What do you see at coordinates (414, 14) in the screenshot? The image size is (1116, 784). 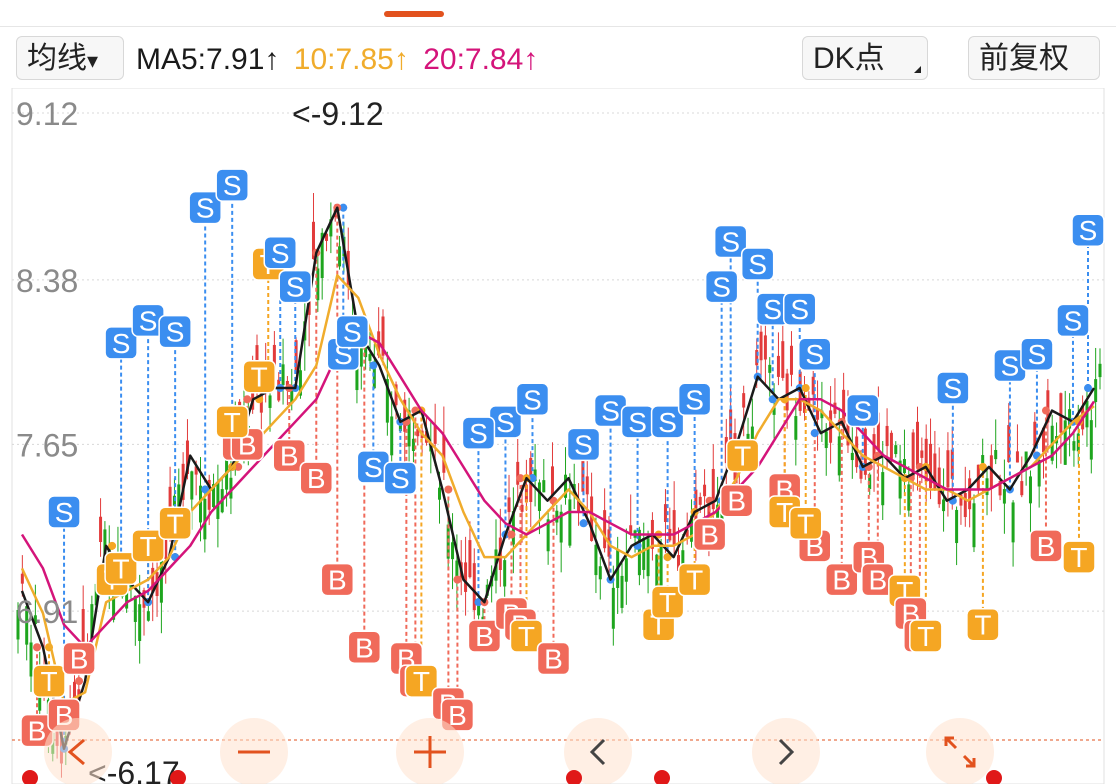 I see `drag-handle` at bounding box center [414, 14].